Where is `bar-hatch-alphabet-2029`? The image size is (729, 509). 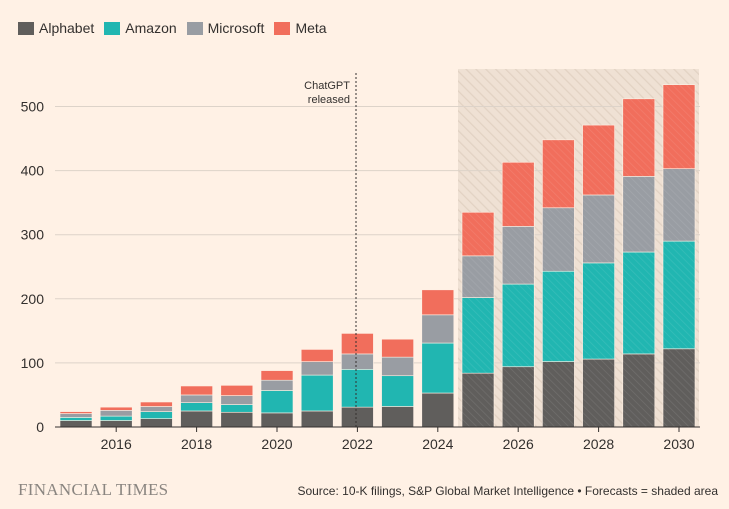 bar-hatch-alphabet-2029 is located at coordinates (638, 390).